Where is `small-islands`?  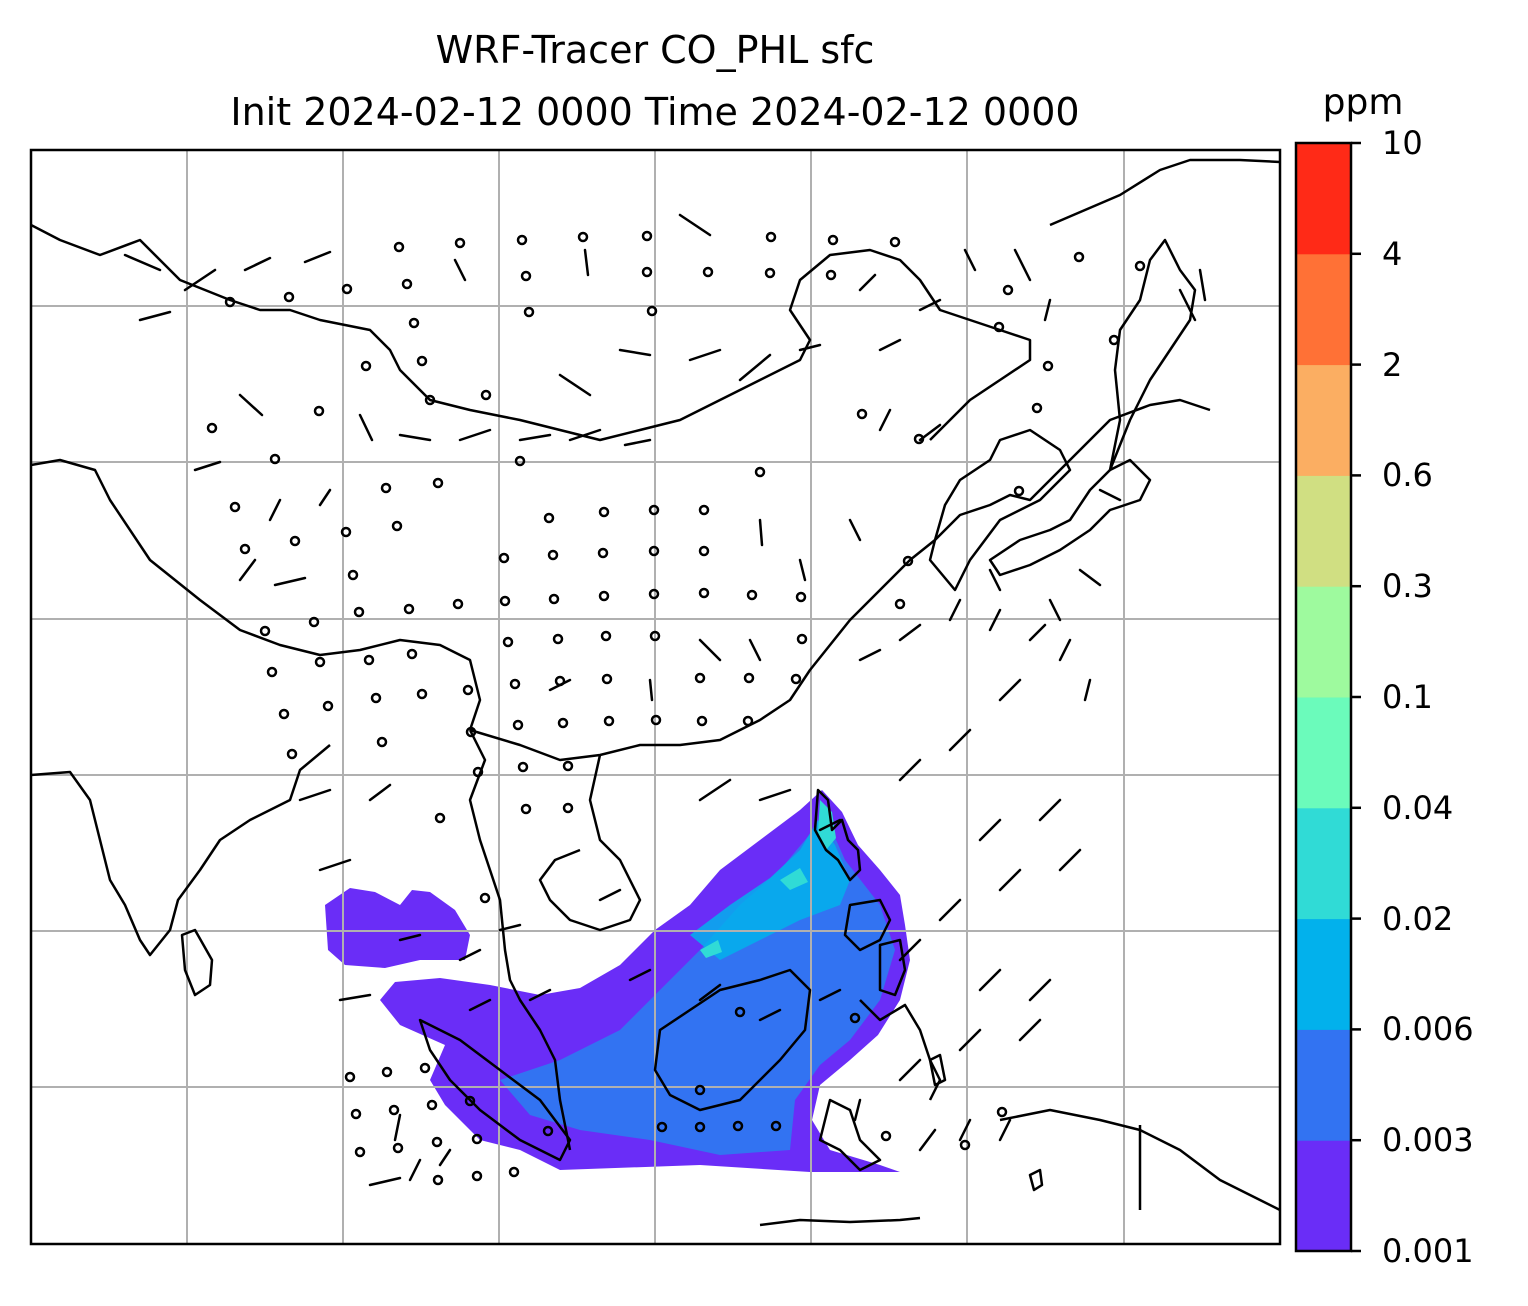 small-islands is located at coordinates (986, 1122).